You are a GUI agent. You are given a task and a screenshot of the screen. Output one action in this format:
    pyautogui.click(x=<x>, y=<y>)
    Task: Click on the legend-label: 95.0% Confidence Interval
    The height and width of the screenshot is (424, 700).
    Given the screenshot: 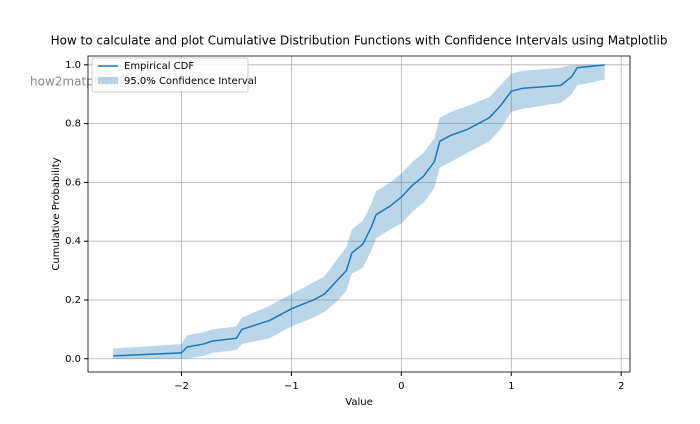 What is the action you would take?
    pyautogui.click(x=190, y=81)
    